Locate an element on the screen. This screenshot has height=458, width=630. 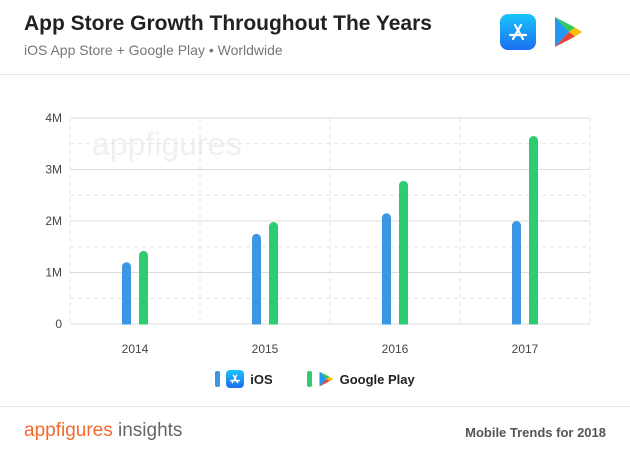
x-tick-label: 2015 is located at coordinates (265, 349).